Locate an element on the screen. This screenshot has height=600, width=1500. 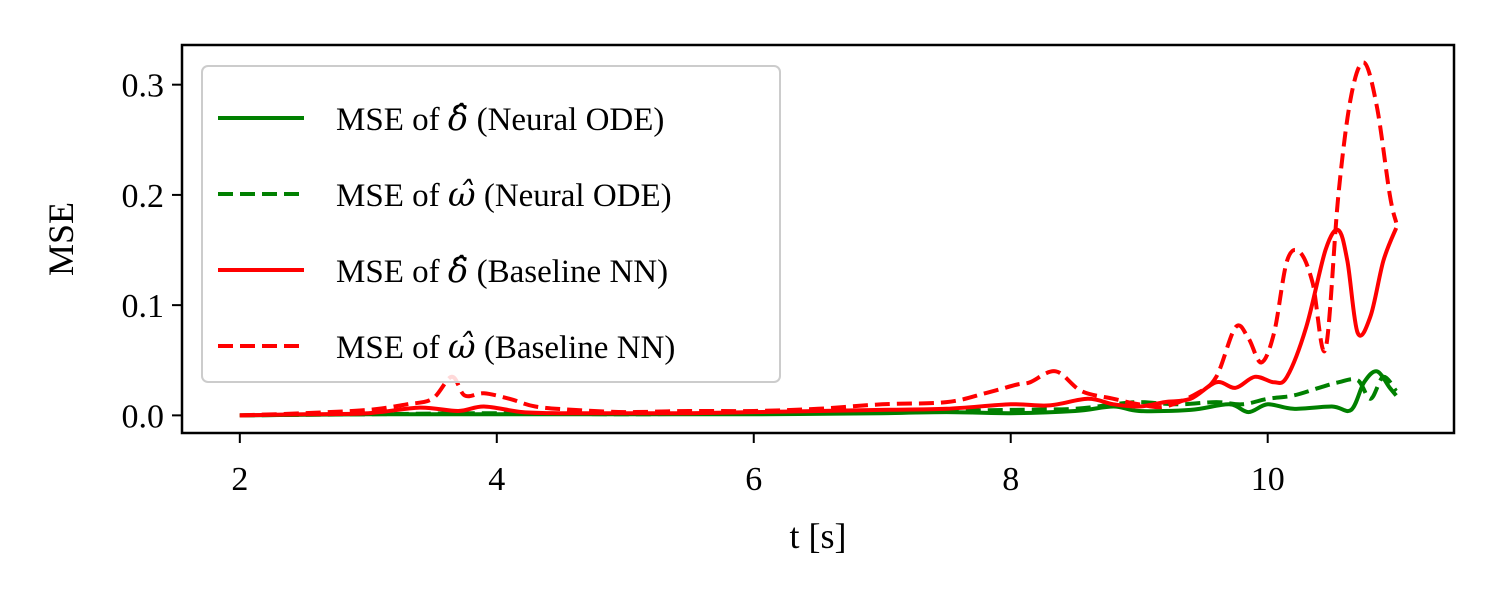
x-axis-ticks: 2 4 6 8 10 is located at coordinates (758, 465).